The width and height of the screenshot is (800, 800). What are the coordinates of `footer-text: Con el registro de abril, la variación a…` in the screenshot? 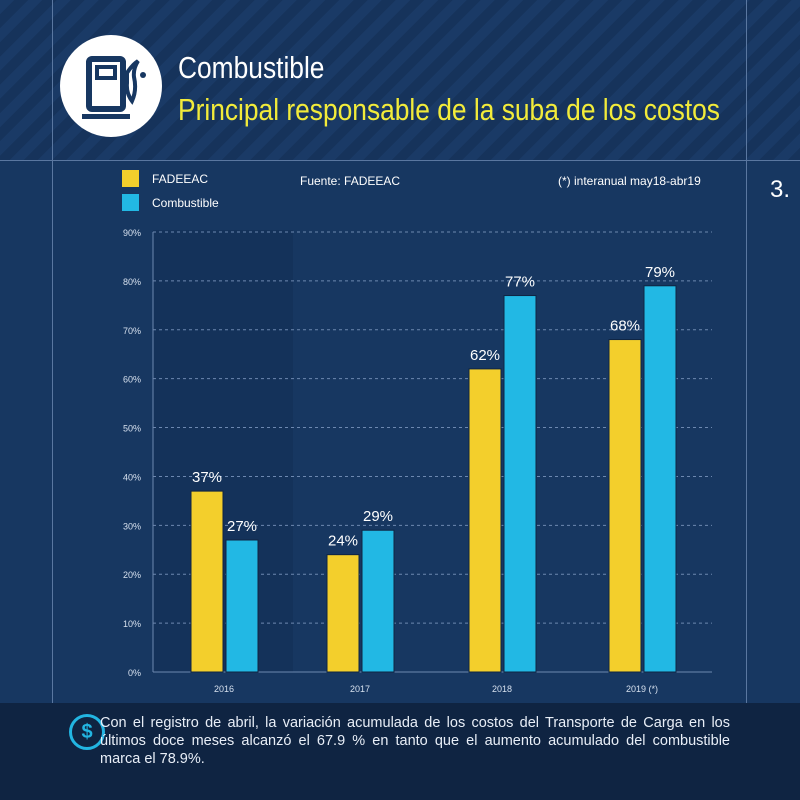 It's located at (415, 741).